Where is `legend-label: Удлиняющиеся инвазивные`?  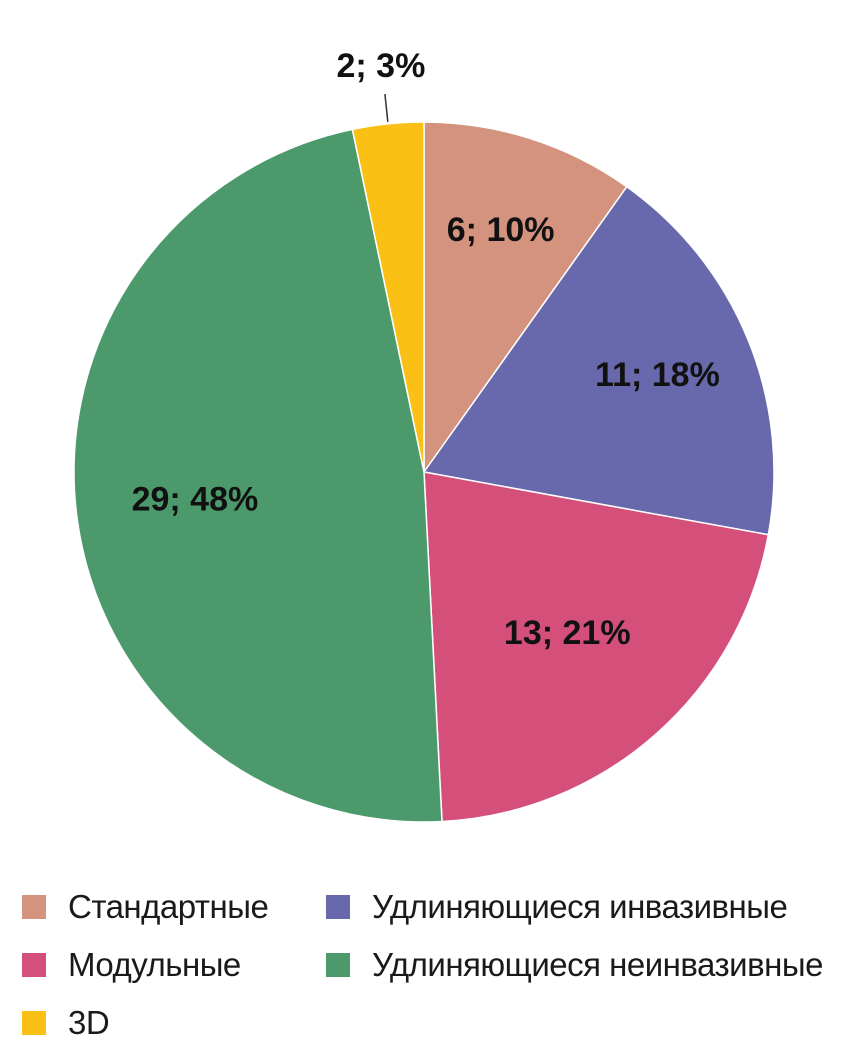 legend-label: Удлиняющиеся инвазивные is located at coordinates (580, 906).